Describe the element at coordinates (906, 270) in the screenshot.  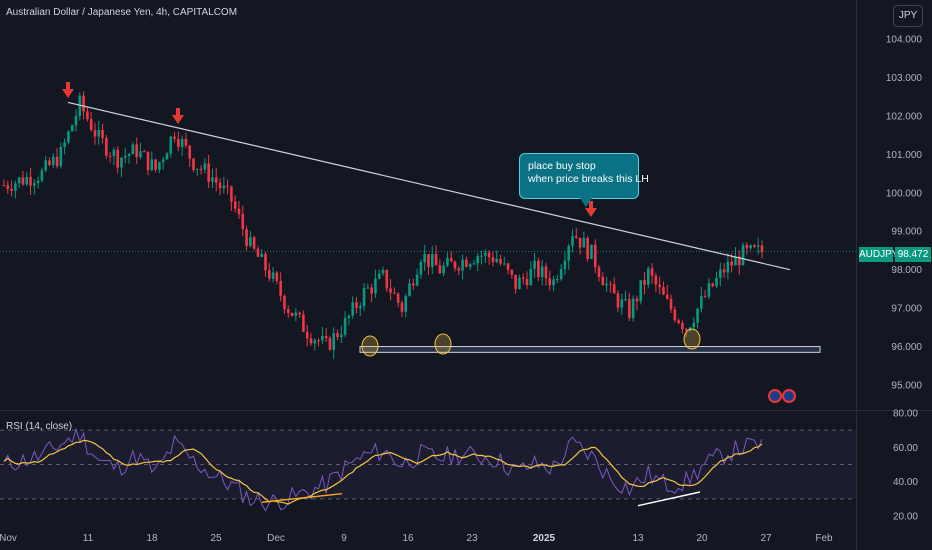
I see `price-tick-label: 98.000` at that location.